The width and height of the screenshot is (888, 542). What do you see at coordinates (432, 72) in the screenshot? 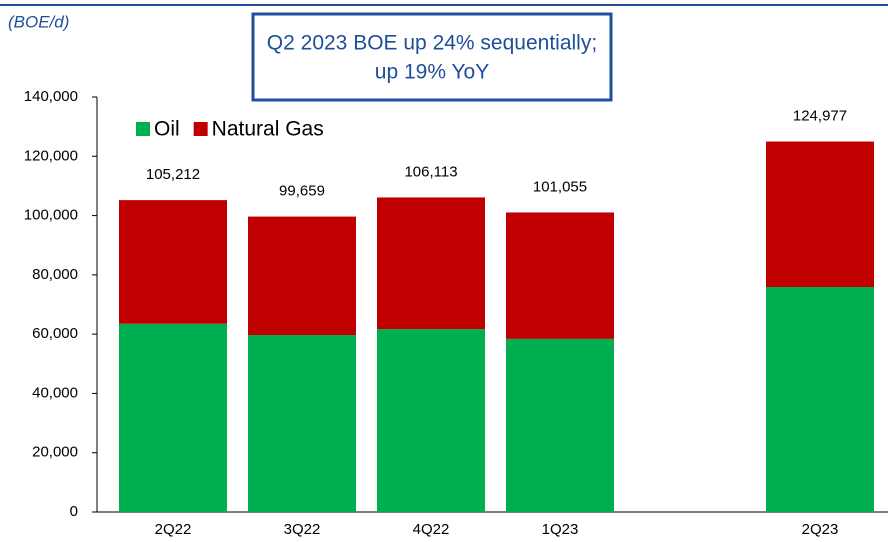
I see `annotation: up 19% YoY` at bounding box center [432, 72].